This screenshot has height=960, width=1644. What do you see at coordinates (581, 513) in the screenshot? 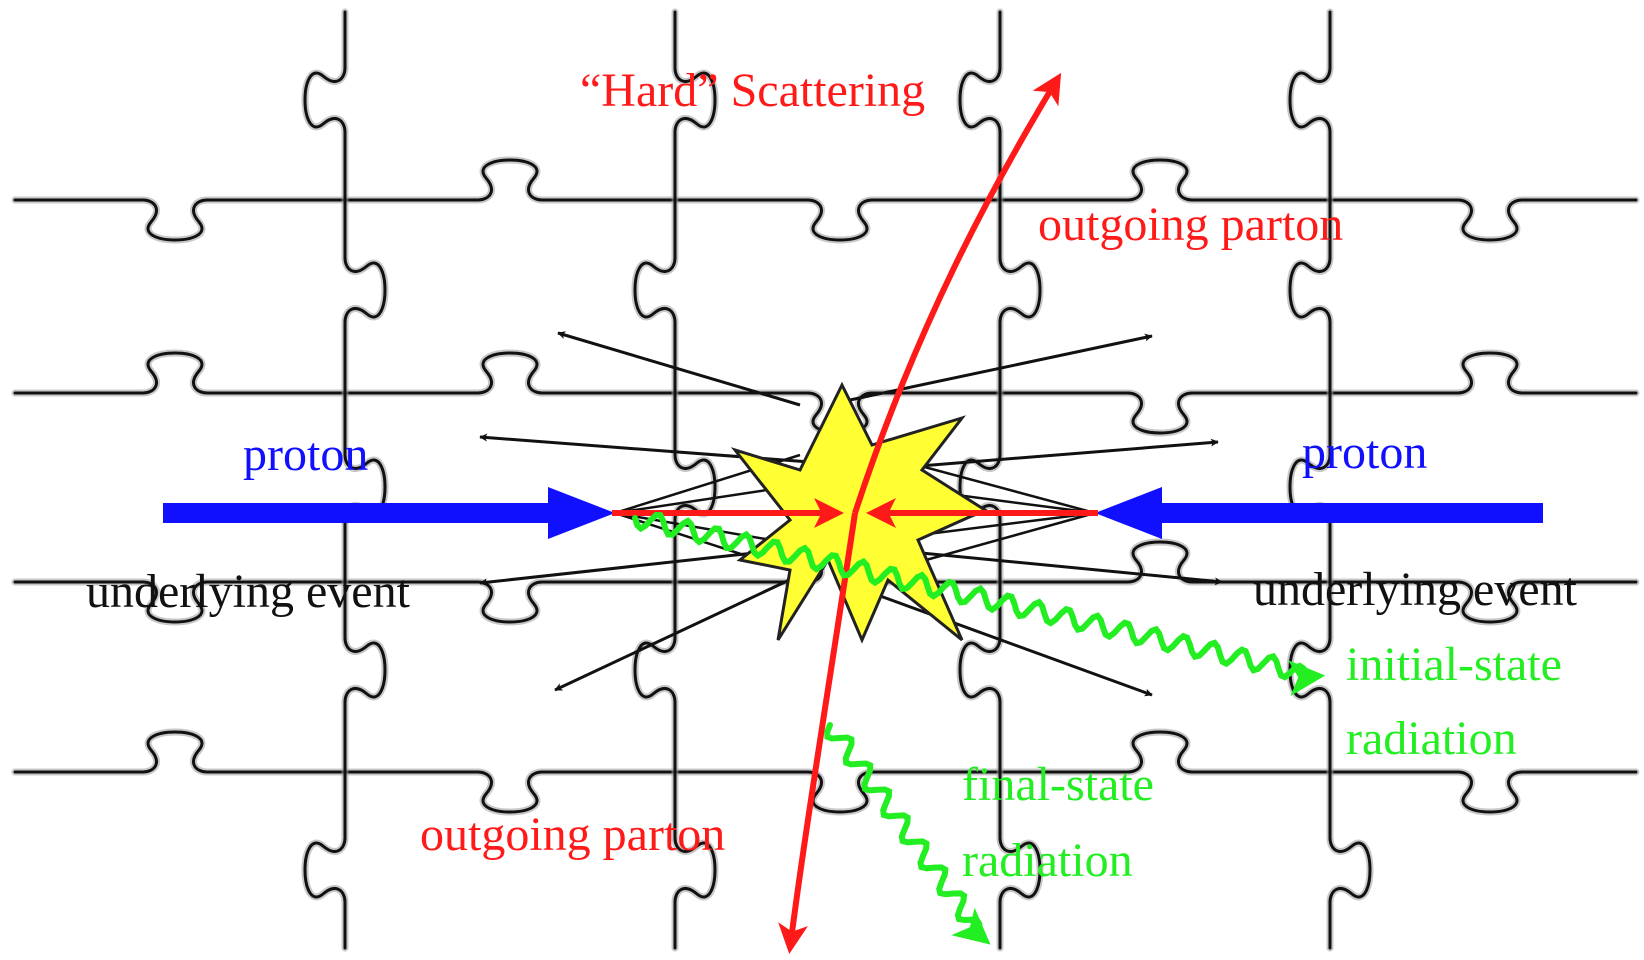
I see `proton-arrowhead-left` at bounding box center [581, 513].